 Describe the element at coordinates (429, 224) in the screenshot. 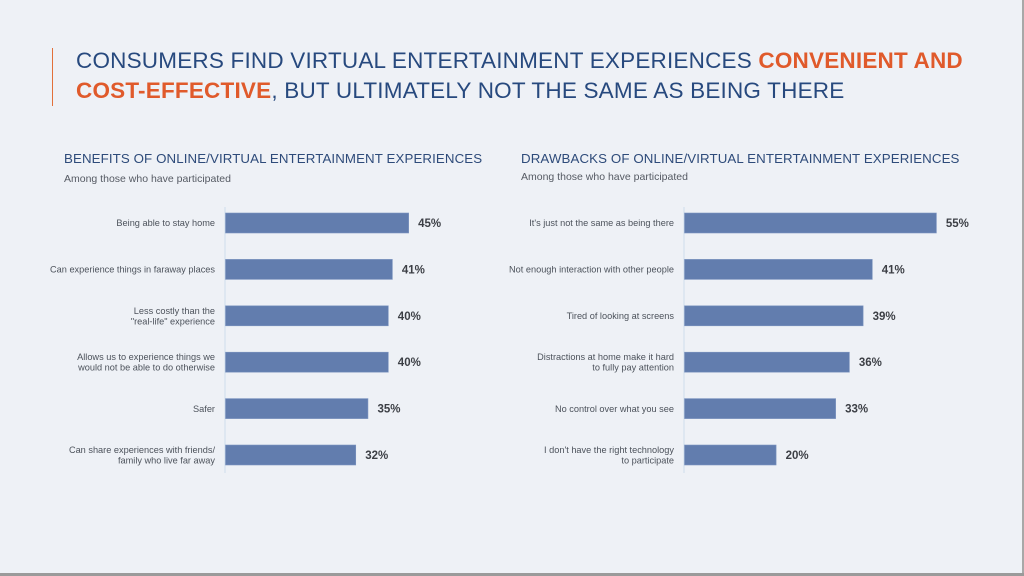

I see `benefits-value-label: 45%` at that location.